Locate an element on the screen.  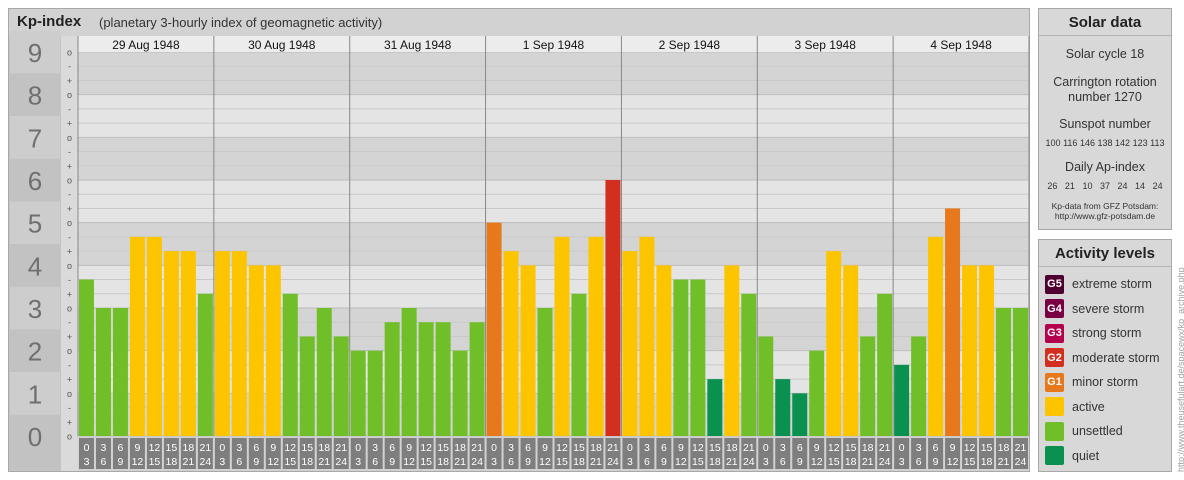
thirds-marker: + is located at coordinates (69, 124).